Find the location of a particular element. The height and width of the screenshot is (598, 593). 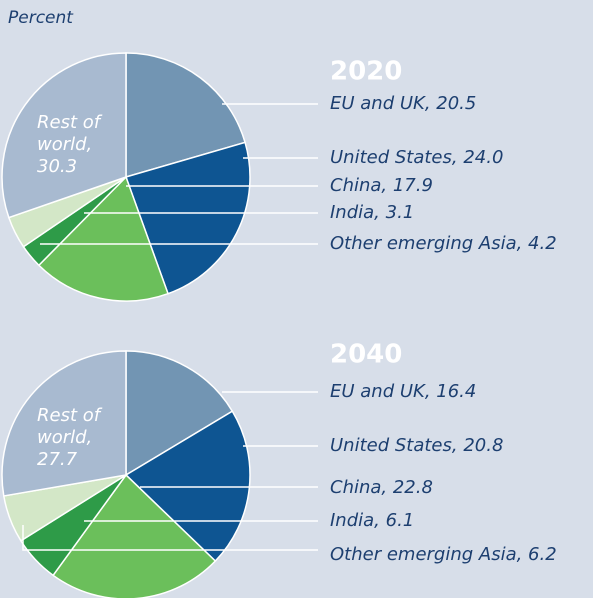

leader-line is located at coordinates (170, 538).